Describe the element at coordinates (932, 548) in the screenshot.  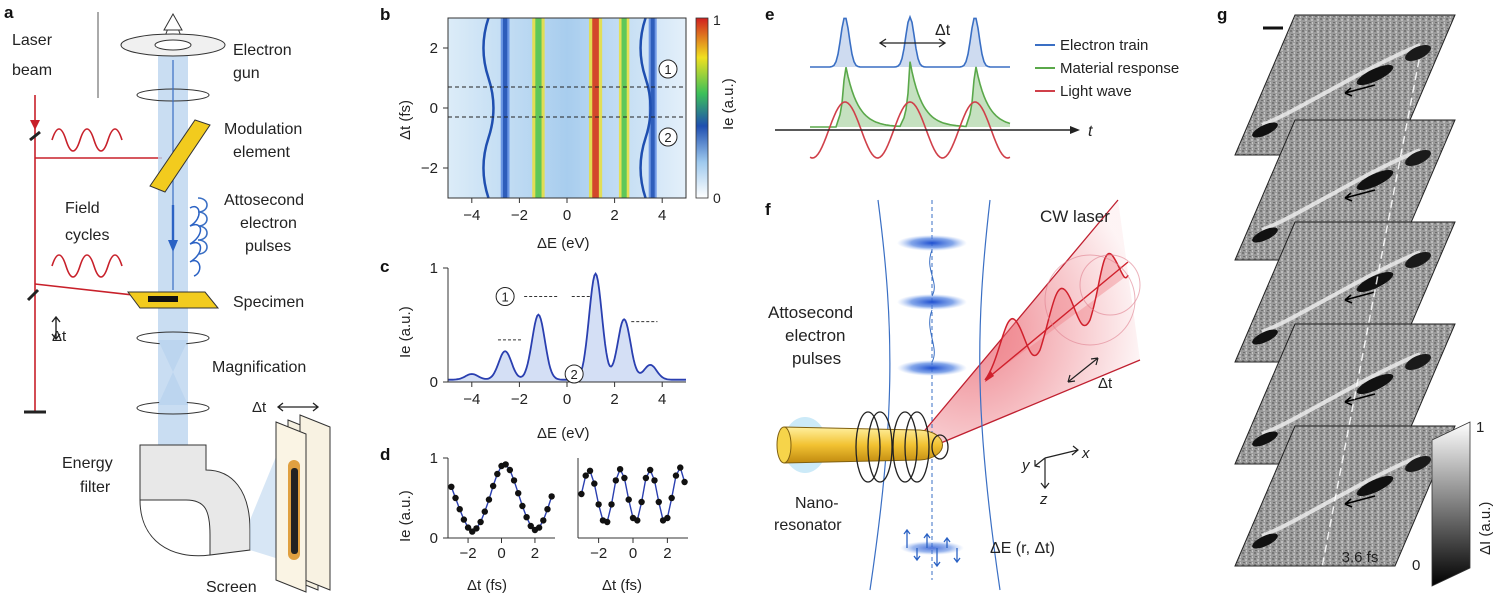
I see `energy-arrows` at that location.